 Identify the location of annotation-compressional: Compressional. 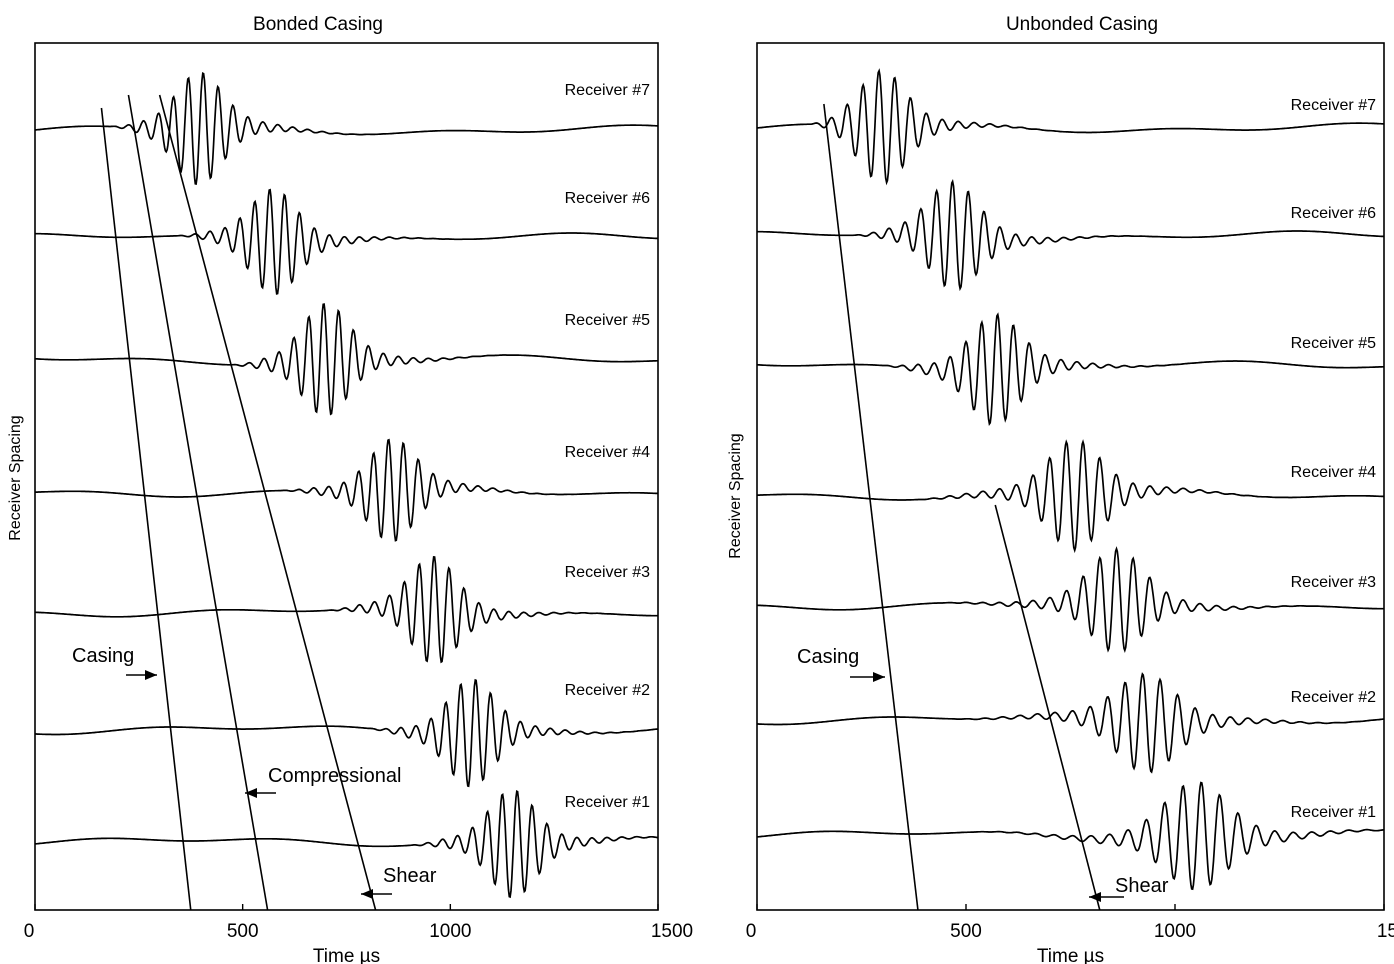
(334, 776).